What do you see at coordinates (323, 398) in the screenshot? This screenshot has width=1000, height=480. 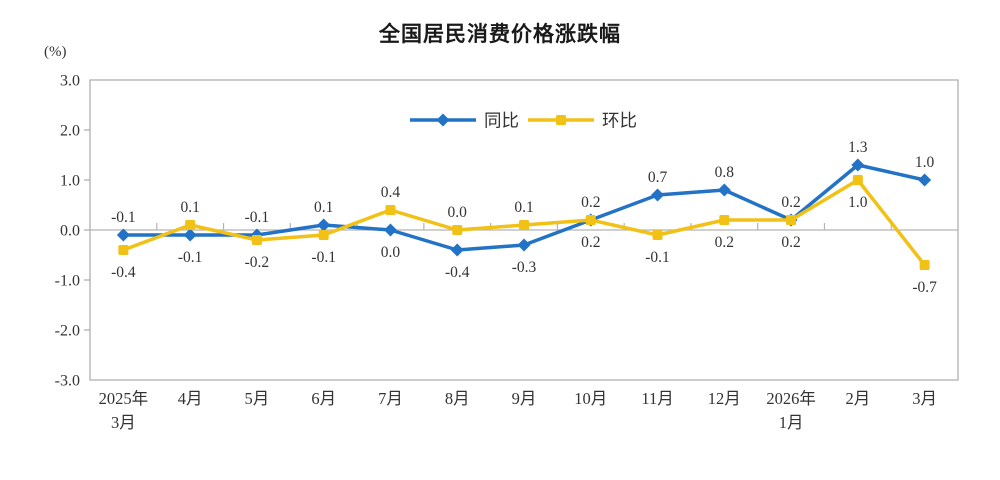 I see `x-category-label: 6月` at bounding box center [323, 398].